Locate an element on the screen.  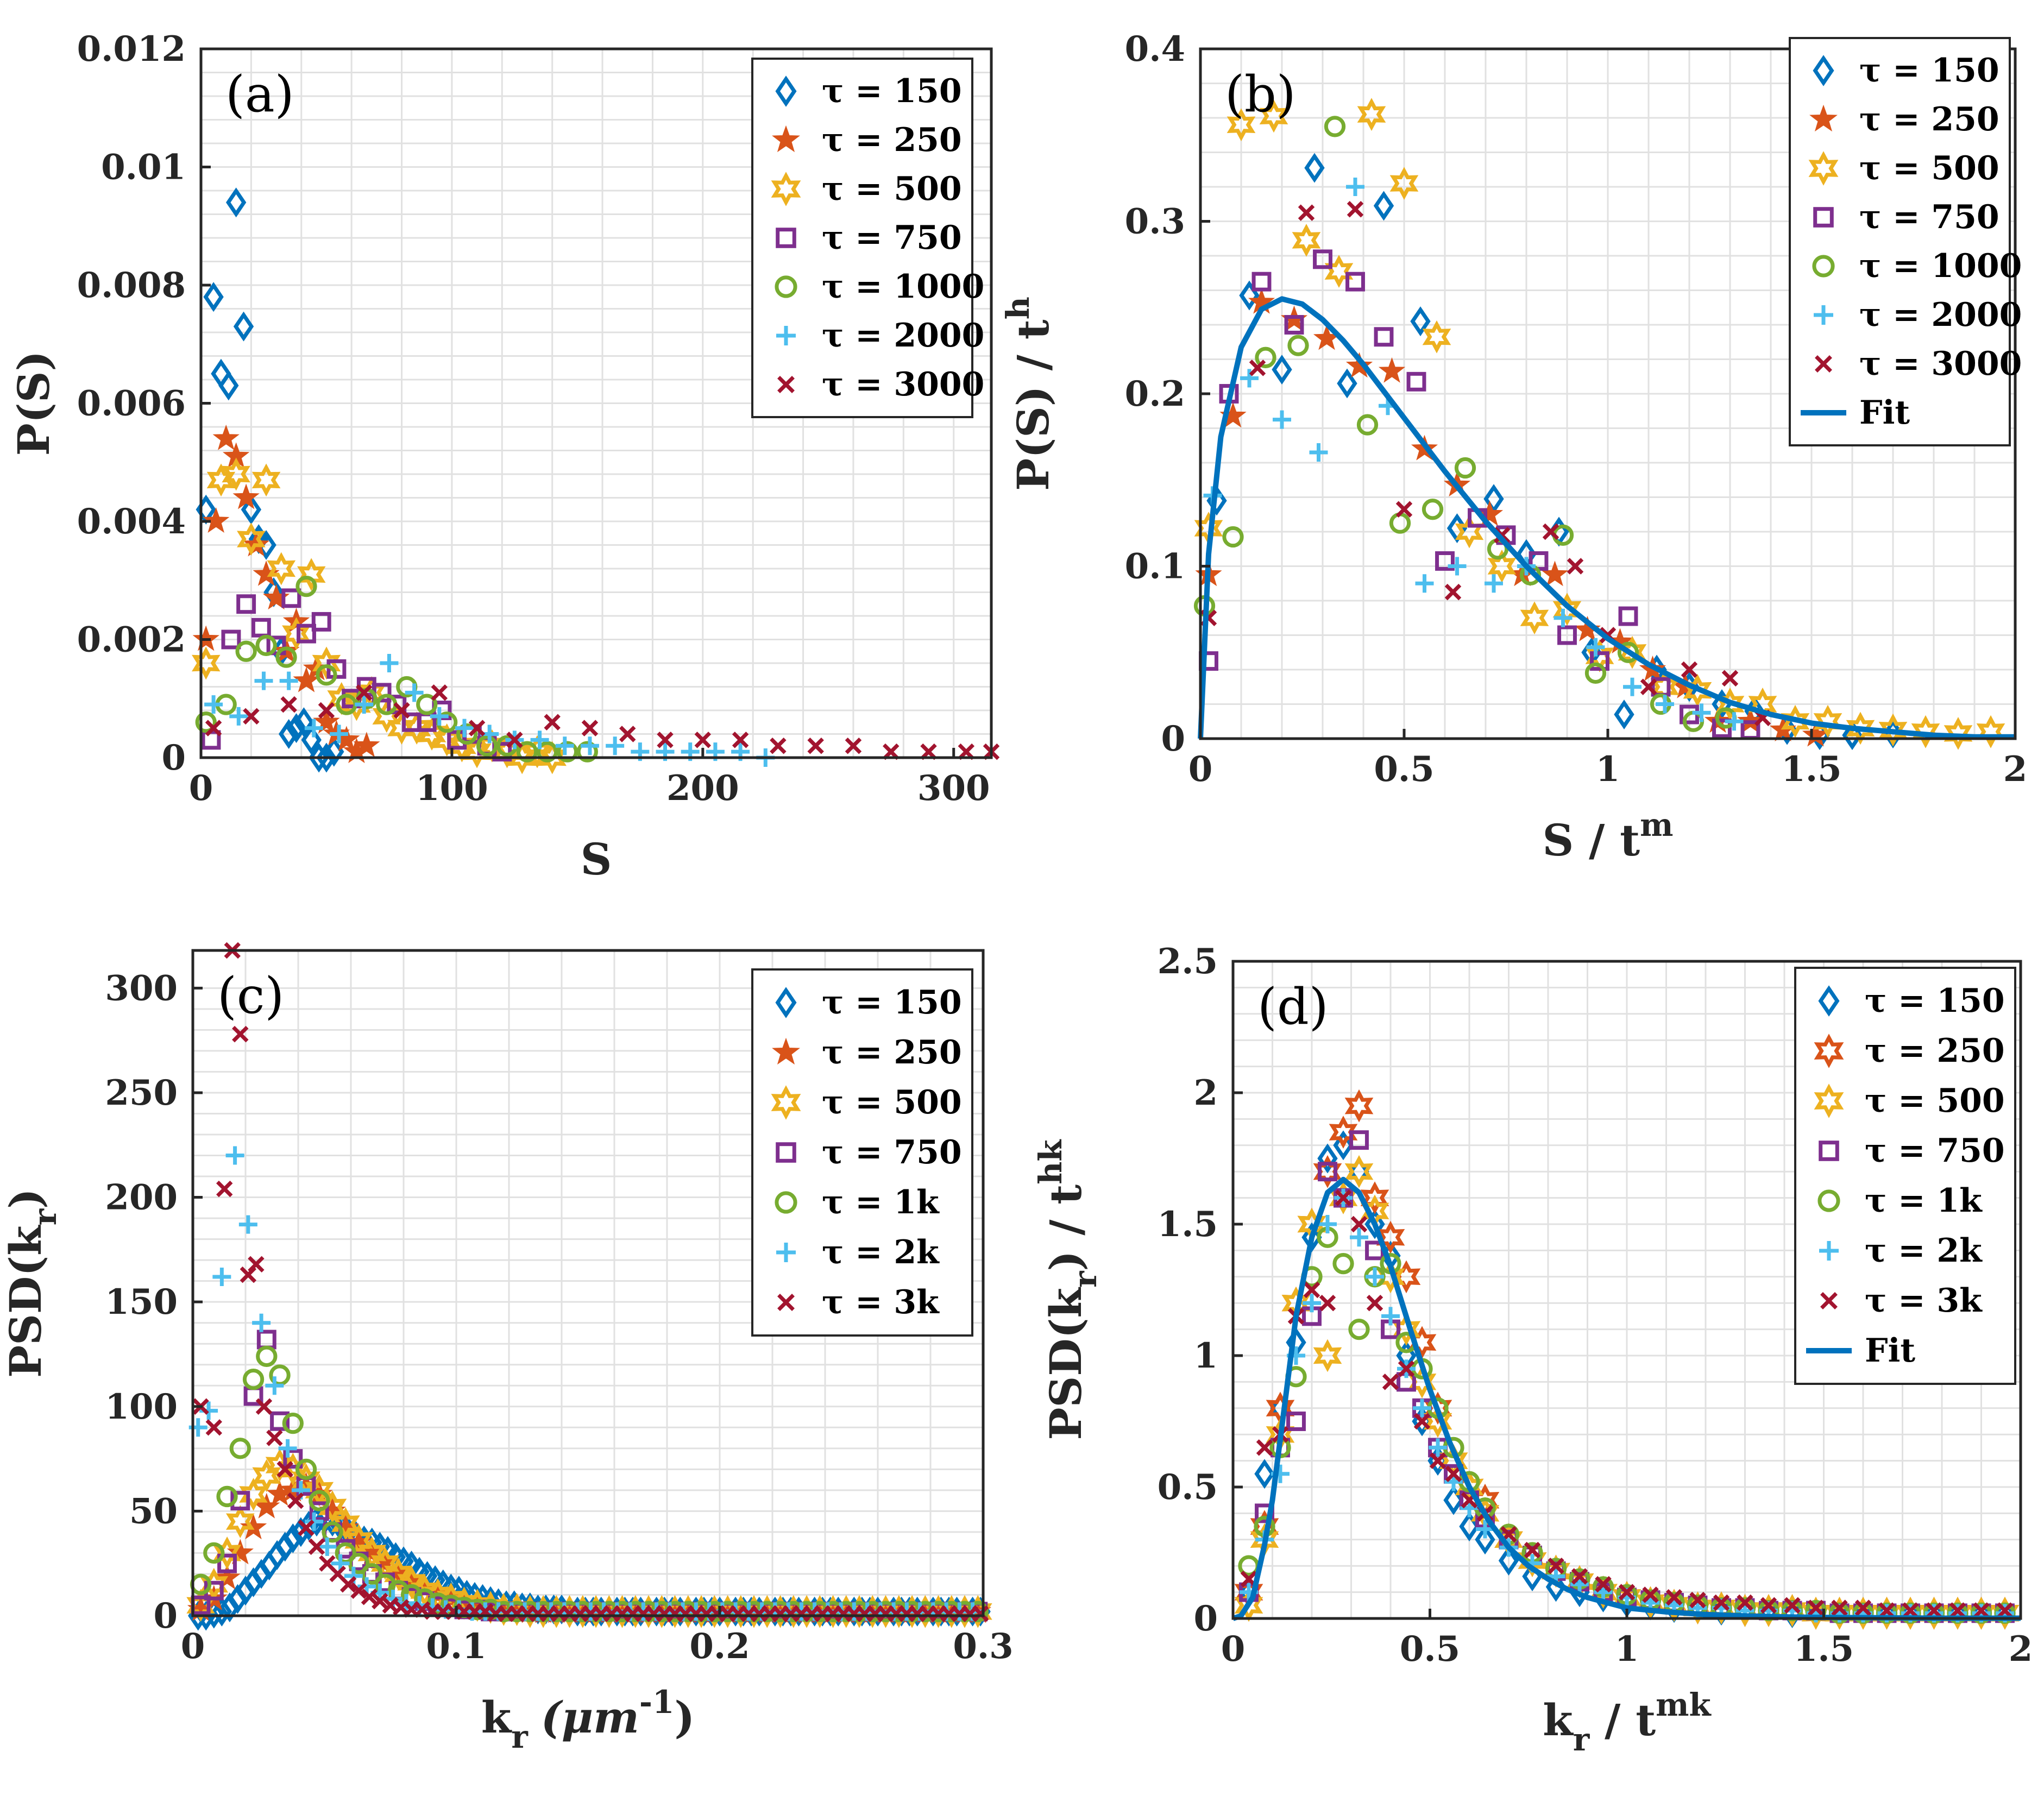
y-tick-label: 150 is located at coordinates (142, 1302).